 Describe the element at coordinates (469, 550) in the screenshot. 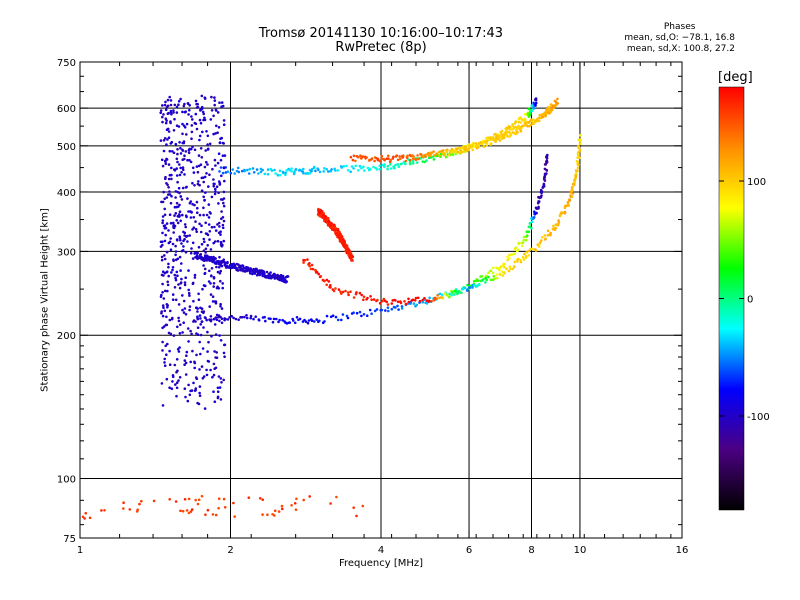

I see `x-tick-label: 6` at that location.